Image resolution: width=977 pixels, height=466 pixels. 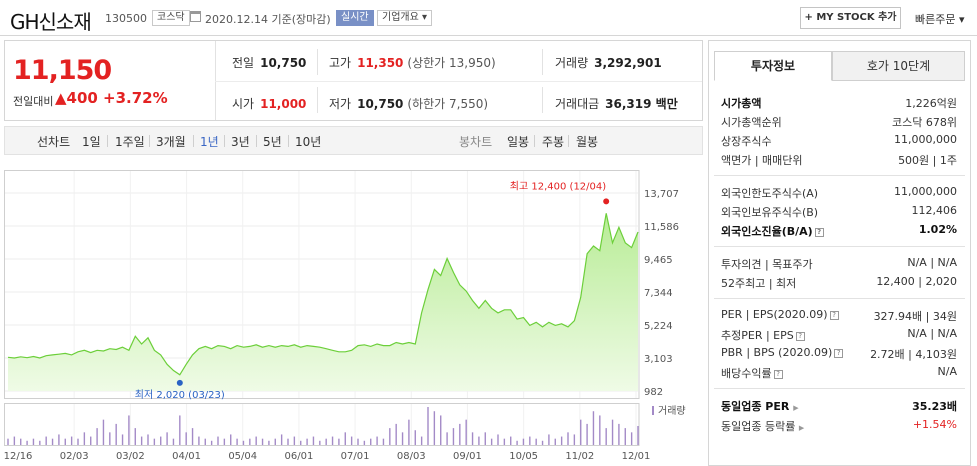 I want to click on period-3m: 3개월, so click(x=171, y=142).